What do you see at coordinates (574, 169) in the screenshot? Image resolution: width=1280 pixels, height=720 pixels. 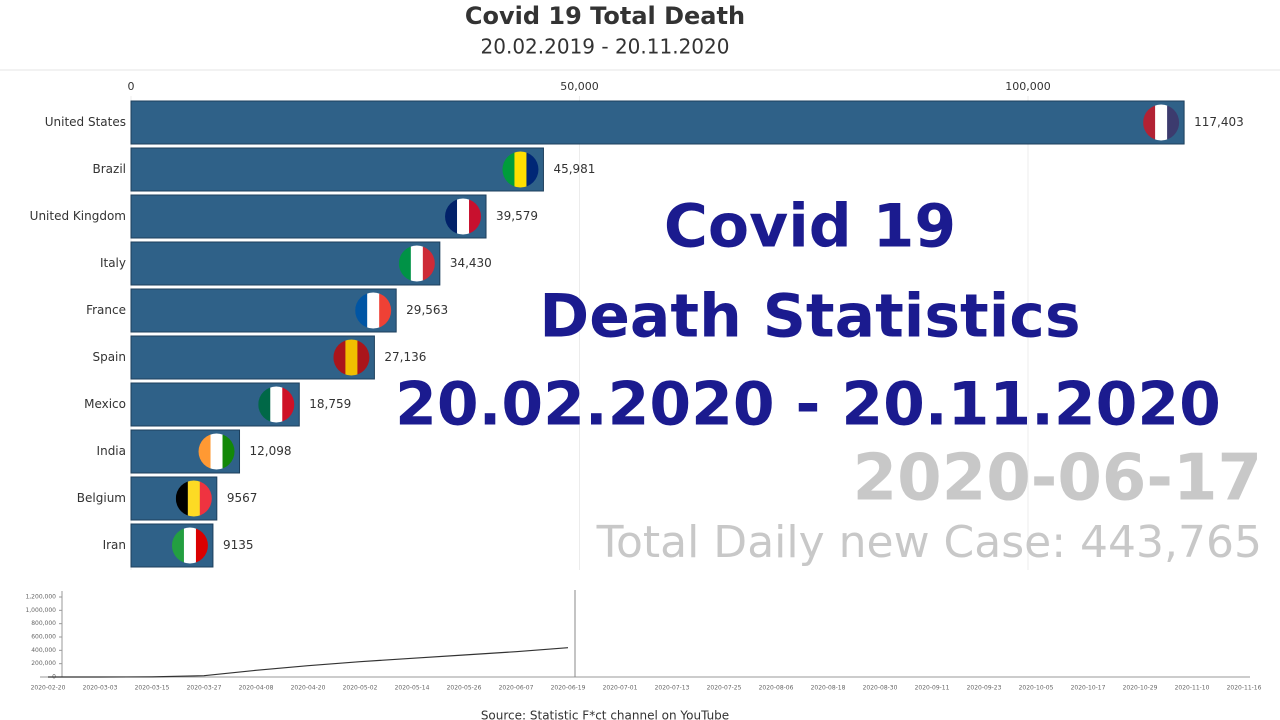 I see `value-label: 45,981` at bounding box center [574, 169].